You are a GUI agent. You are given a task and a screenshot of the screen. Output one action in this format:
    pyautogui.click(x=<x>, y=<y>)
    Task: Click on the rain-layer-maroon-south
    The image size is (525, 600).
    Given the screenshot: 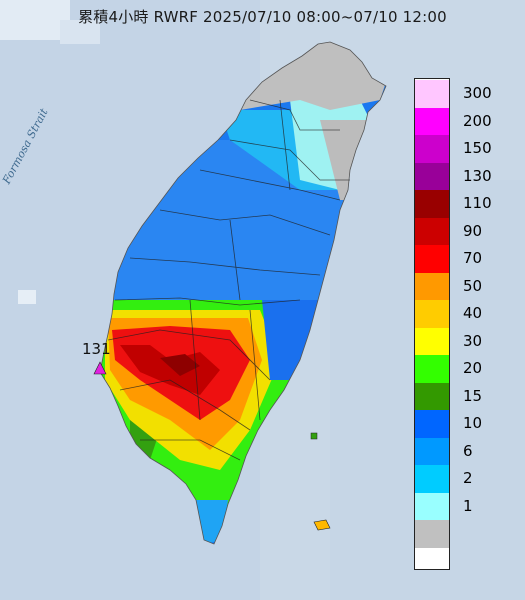 What is the action you would take?
    pyautogui.click(x=180, y=365)
    